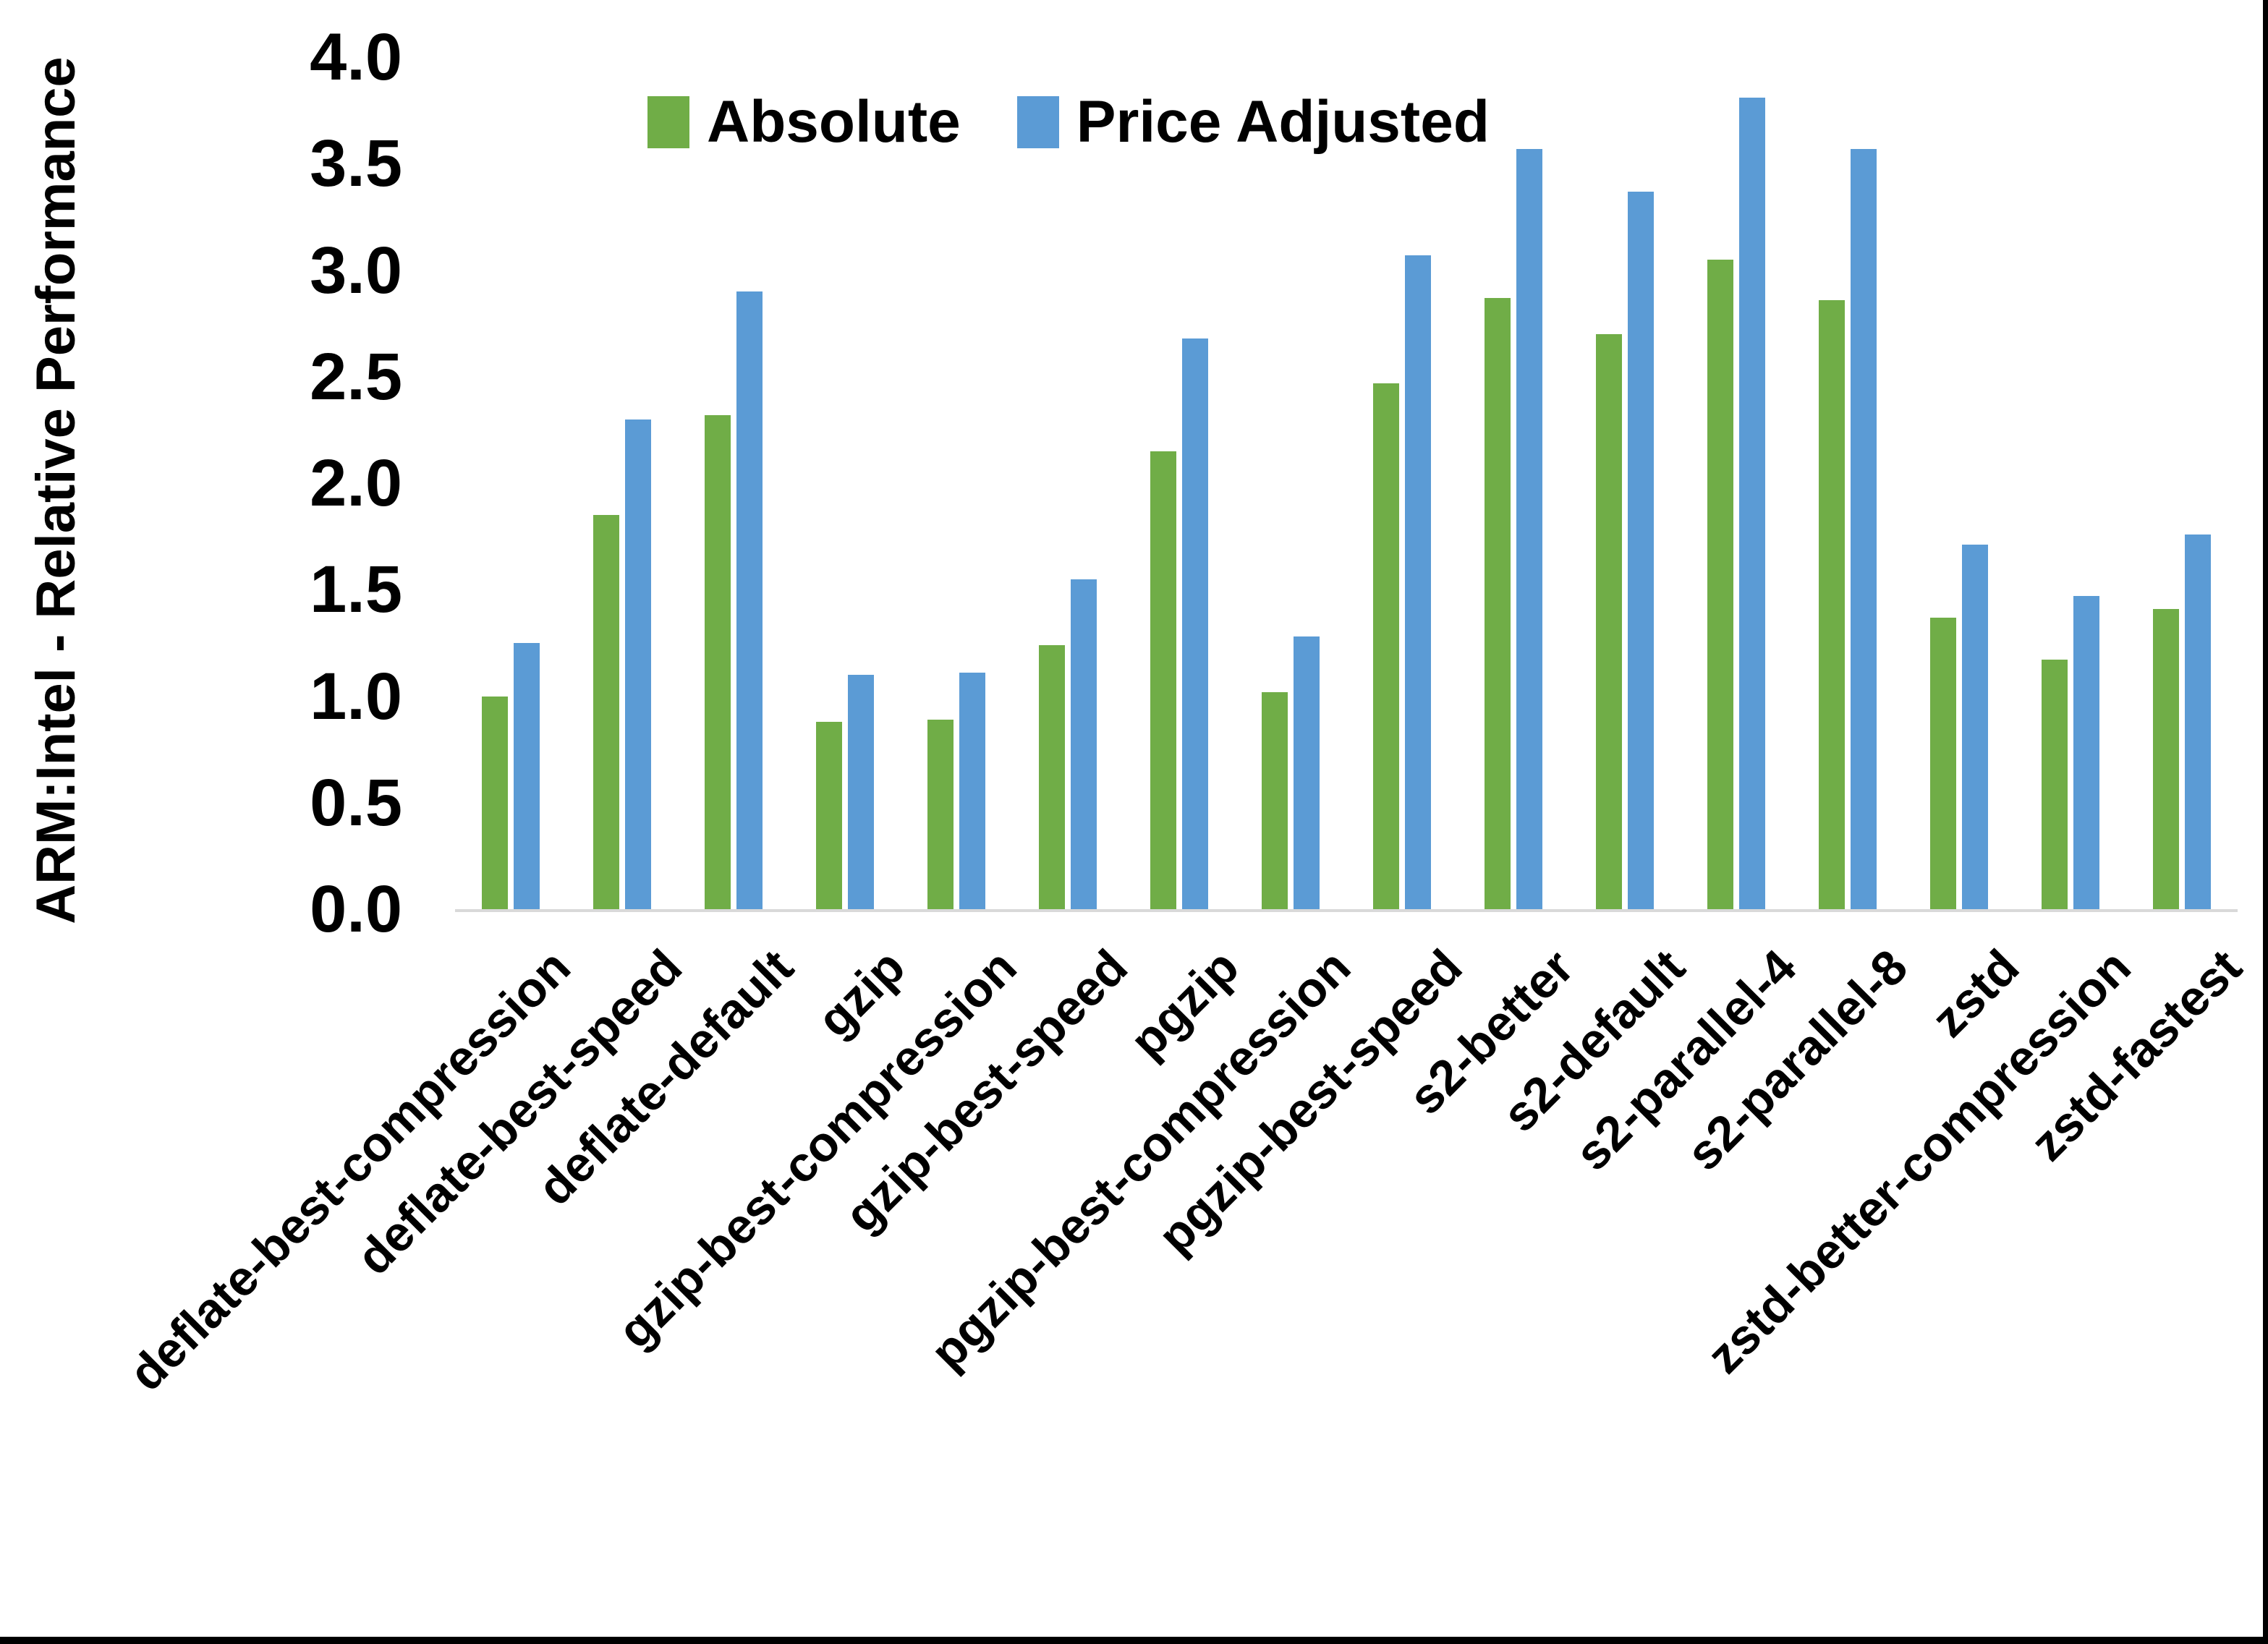  I want to click on bar-s2-parallel-4-price-adjusted, so click(1752, 503).